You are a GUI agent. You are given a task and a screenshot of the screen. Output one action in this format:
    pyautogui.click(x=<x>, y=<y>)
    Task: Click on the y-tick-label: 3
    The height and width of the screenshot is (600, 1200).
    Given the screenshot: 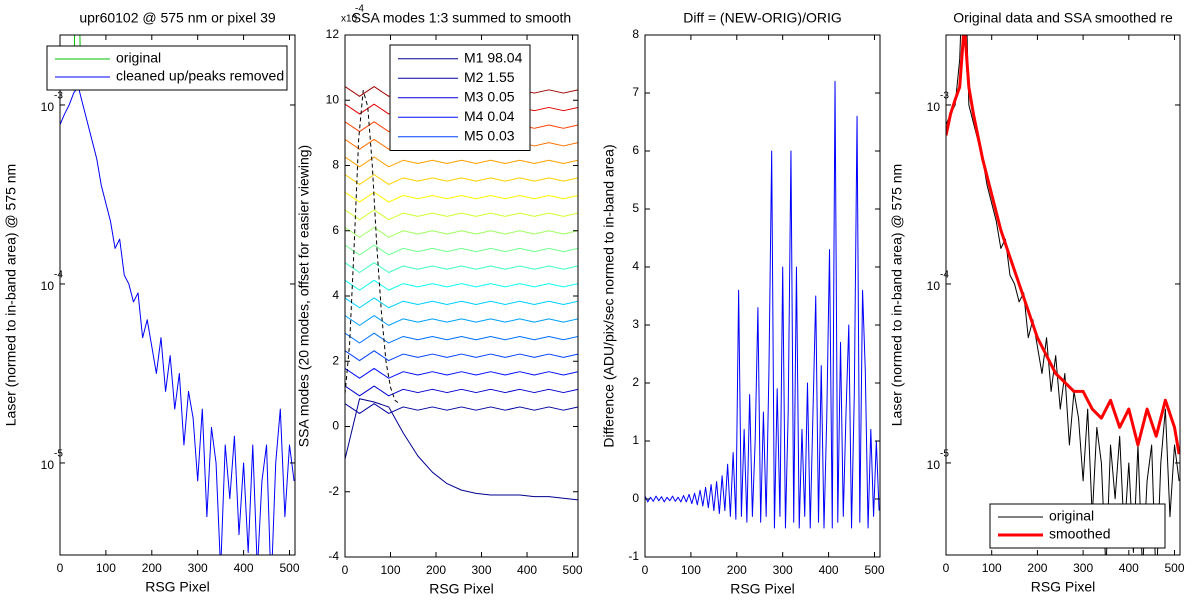 What is the action you would take?
    pyautogui.click(x=635, y=324)
    